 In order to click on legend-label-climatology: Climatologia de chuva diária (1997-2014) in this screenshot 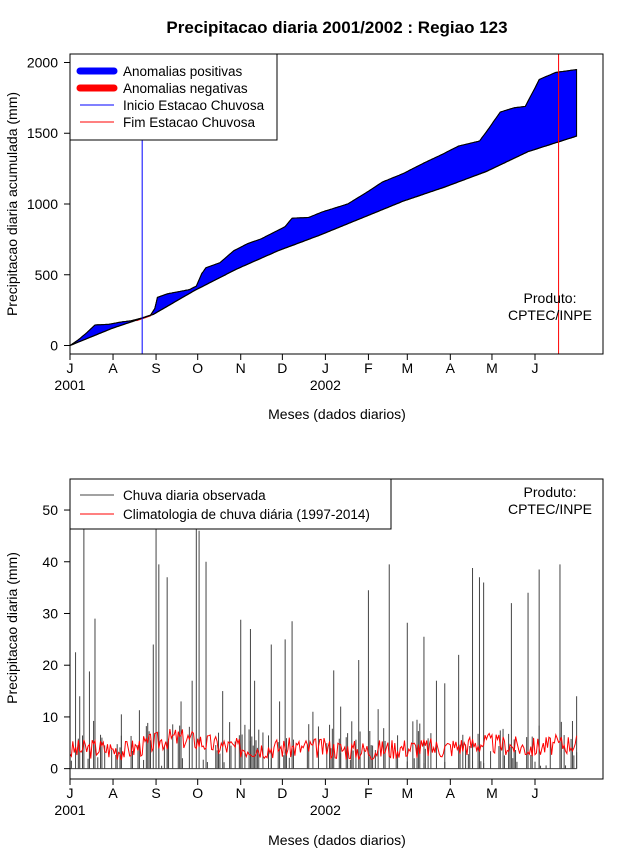, I will do `click(246, 514)`.